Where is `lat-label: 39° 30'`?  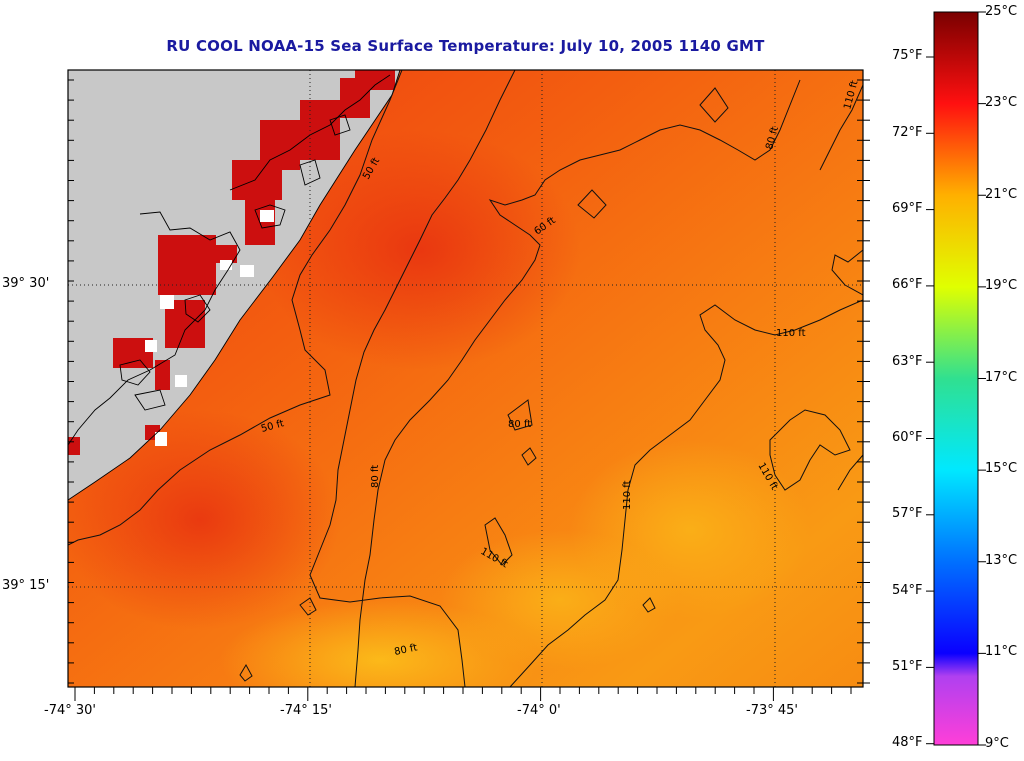 lat-label: 39° 30' is located at coordinates (26, 283).